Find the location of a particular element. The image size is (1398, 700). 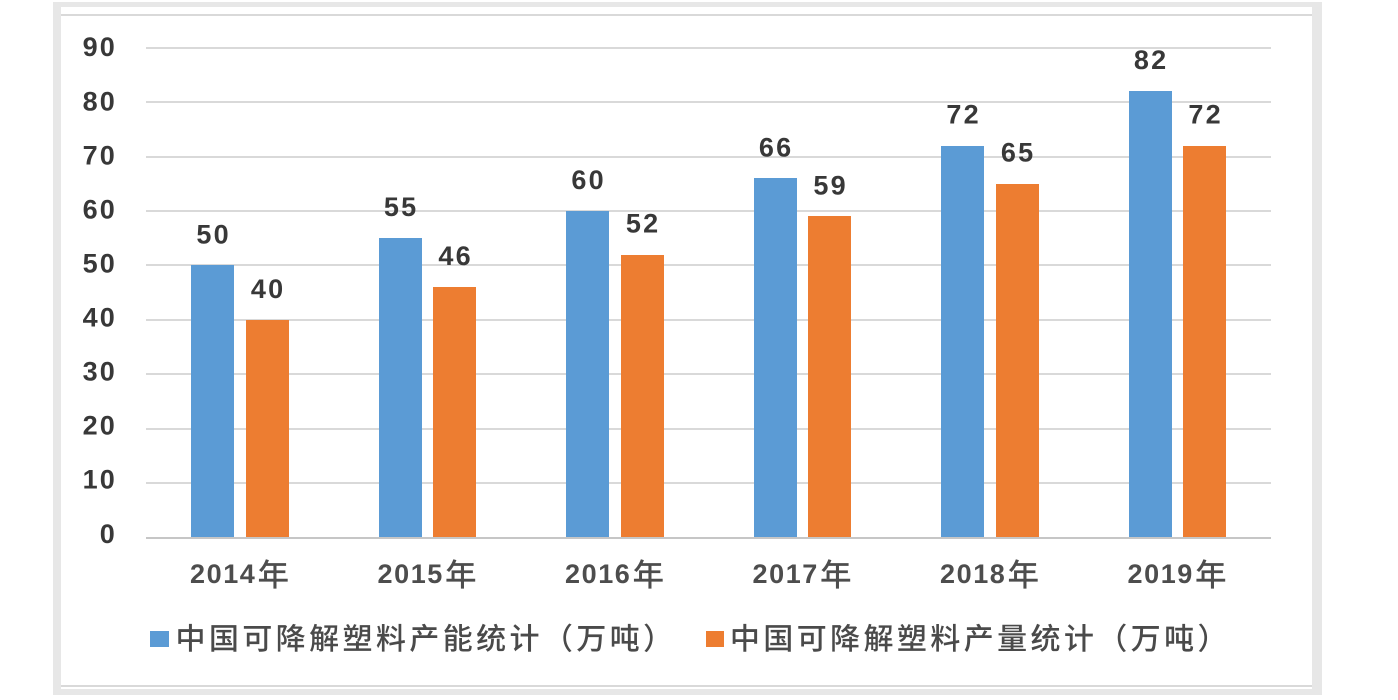

svg-text: 66 is located at coordinates (776, 147).